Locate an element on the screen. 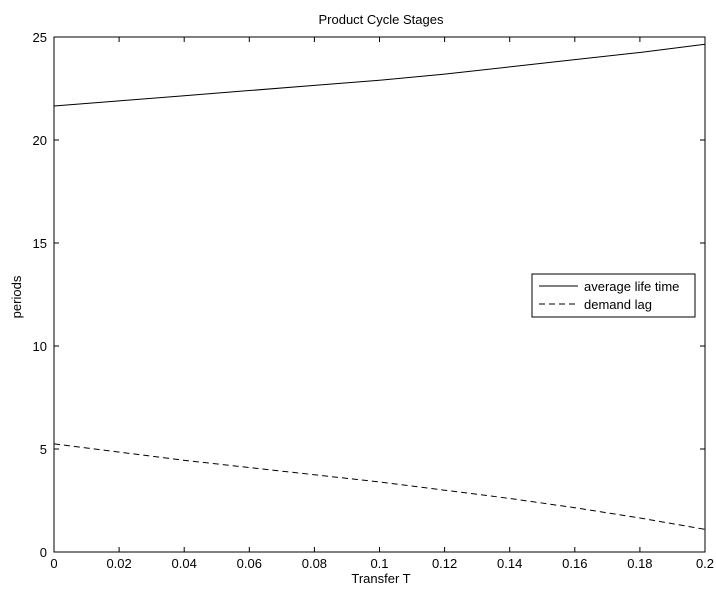 This screenshot has height=589, width=716. x-axis-label: Transfer T is located at coordinates (380, 578).